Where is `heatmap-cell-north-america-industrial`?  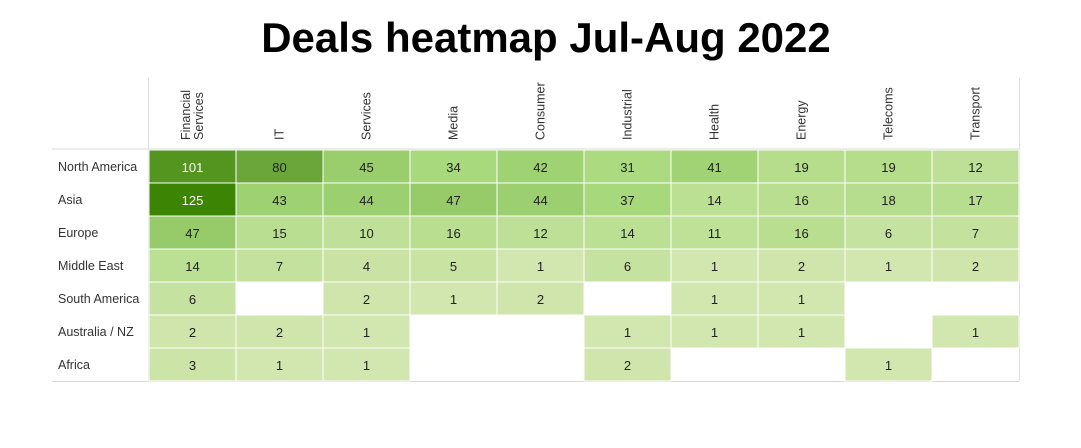 heatmap-cell-north-america-industrial is located at coordinates (627, 166).